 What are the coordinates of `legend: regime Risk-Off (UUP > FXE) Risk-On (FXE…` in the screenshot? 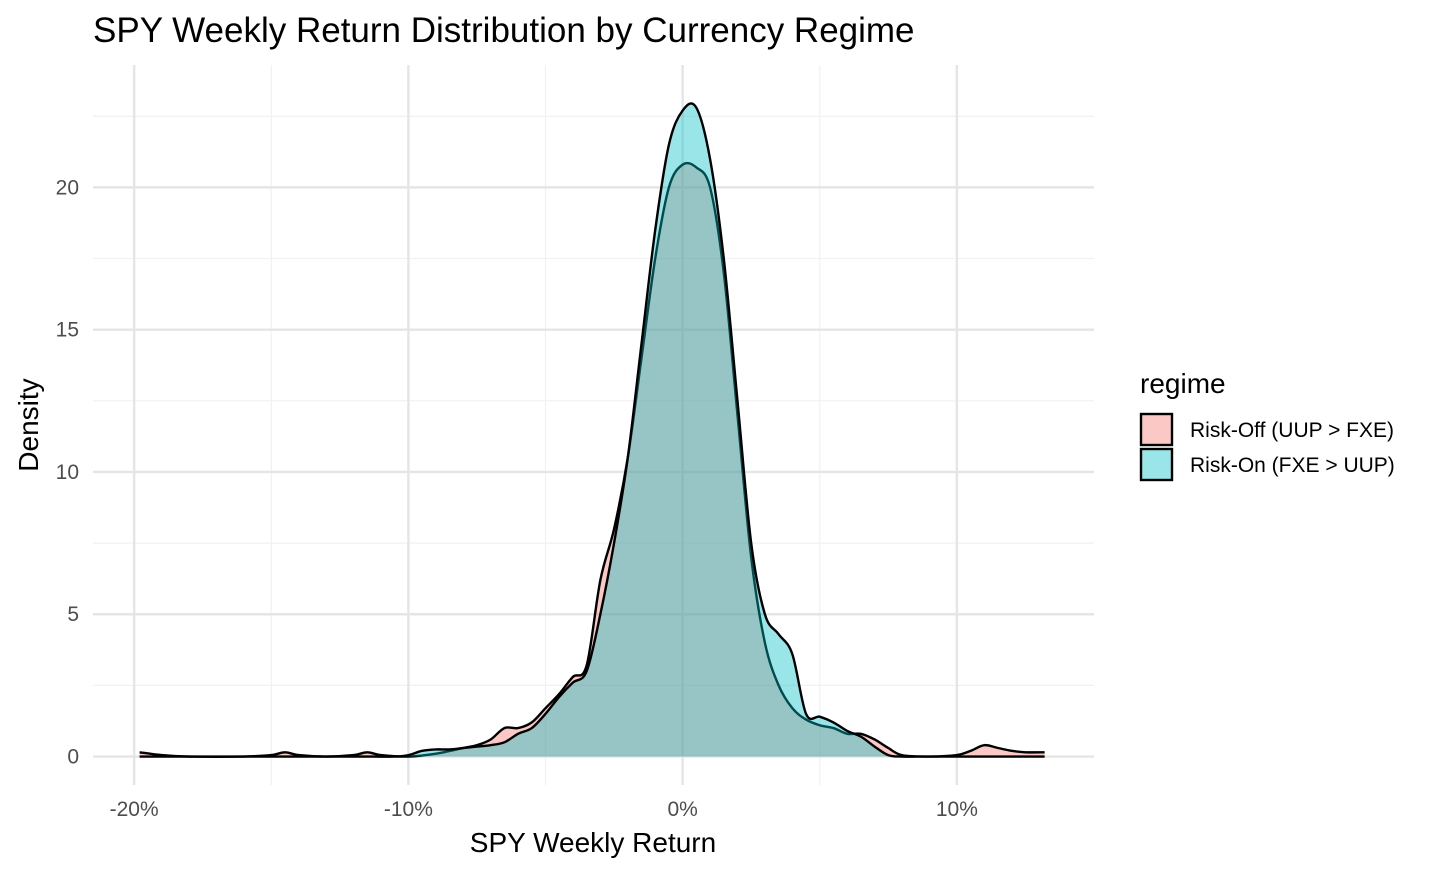 It's located at (1267, 425).